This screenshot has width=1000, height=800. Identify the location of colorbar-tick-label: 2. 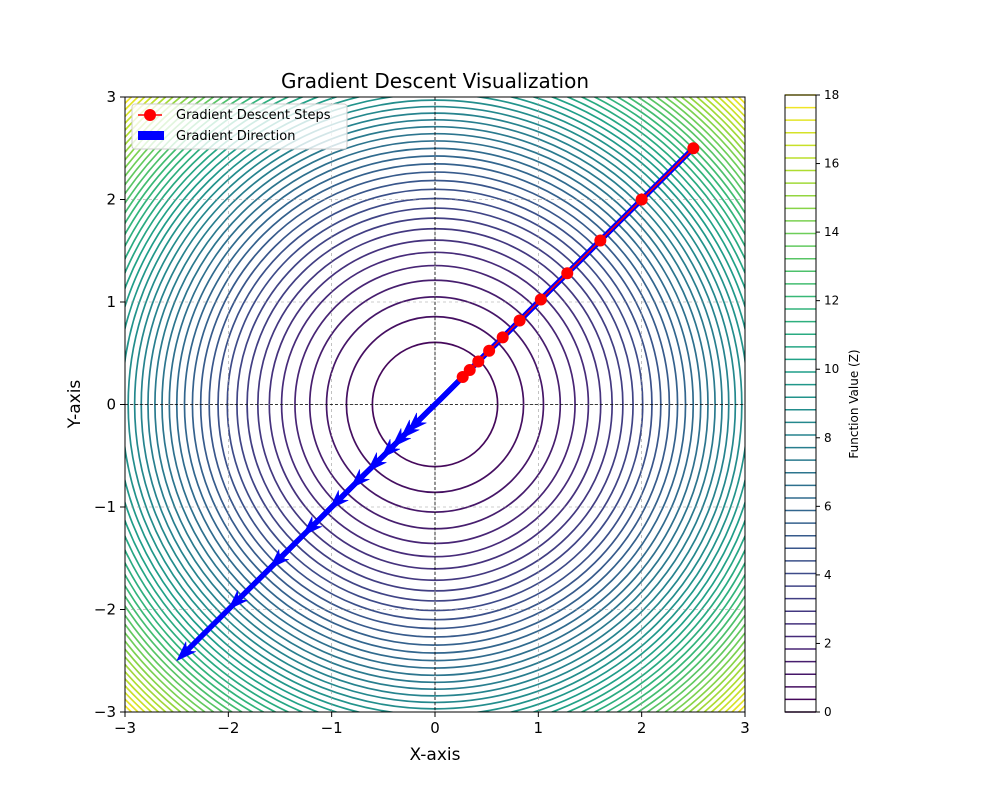
(828, 643).